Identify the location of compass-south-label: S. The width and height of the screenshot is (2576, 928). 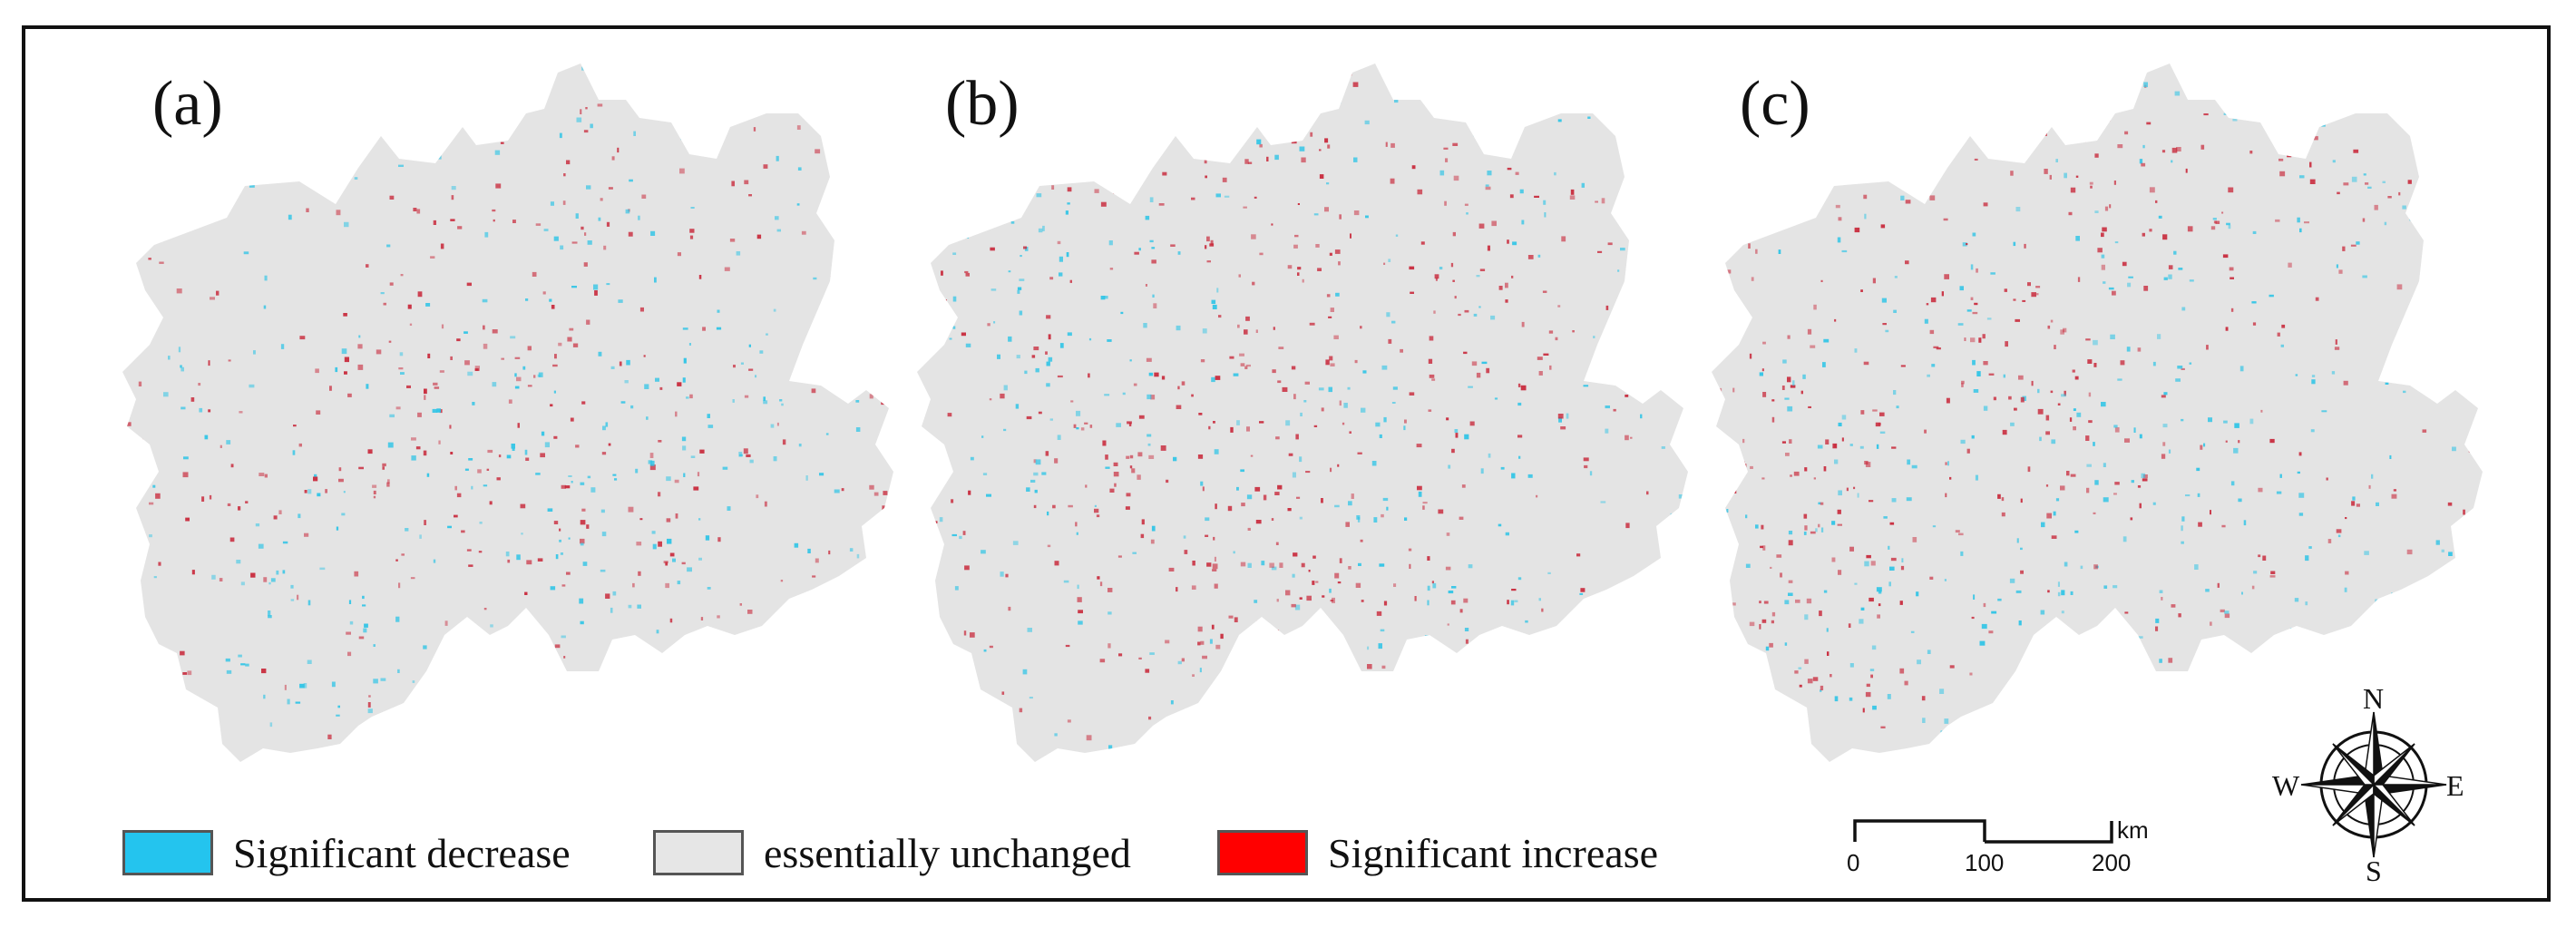
(2374, 871).